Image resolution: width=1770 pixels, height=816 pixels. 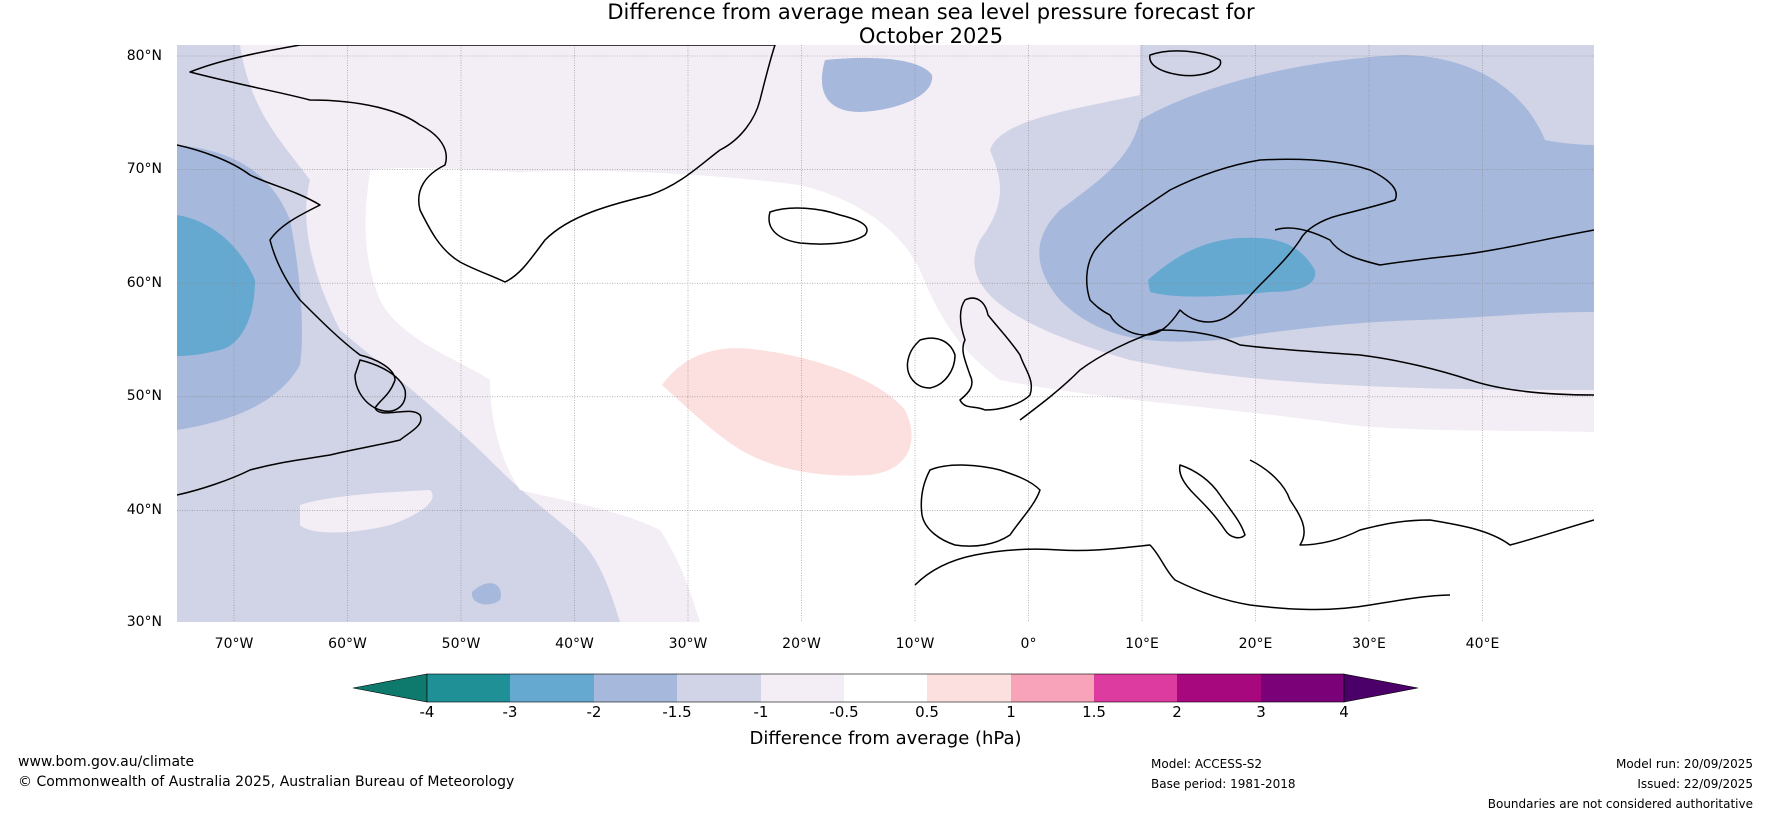 What do you see at coordinates (1421, 502) in the screenshot?
I see `coastline-balkans` at bounding box center [1421, 502].